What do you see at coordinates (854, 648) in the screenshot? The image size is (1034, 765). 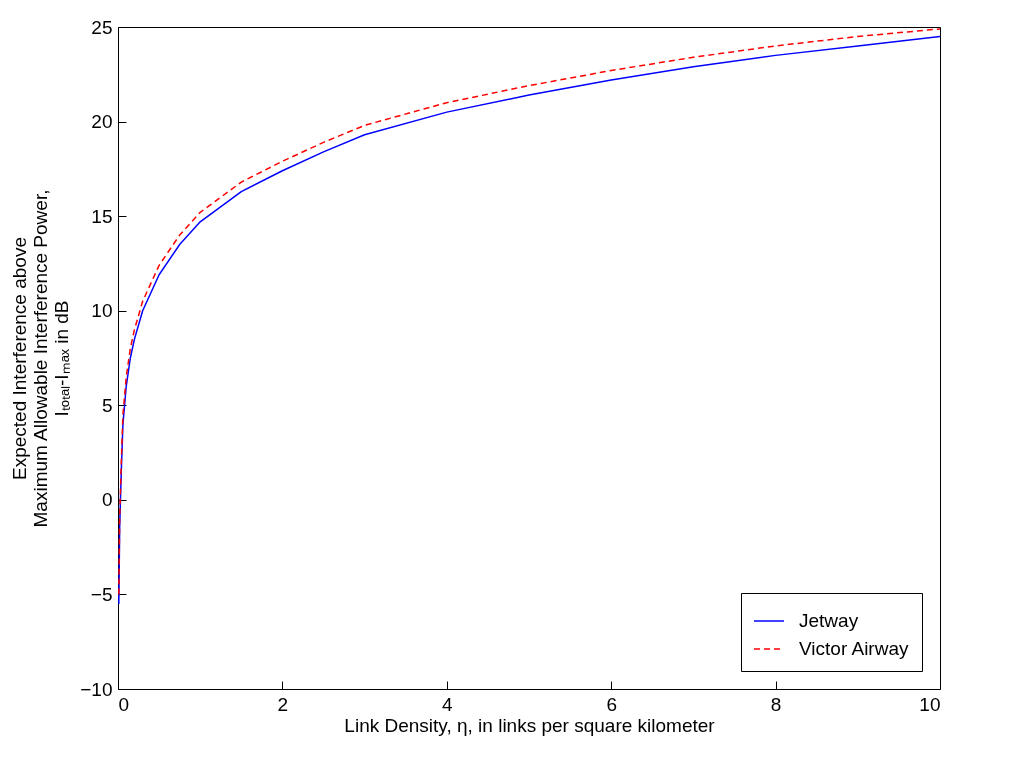 I see `legend-label: Victor Airway` at bounding box center [854, 648].